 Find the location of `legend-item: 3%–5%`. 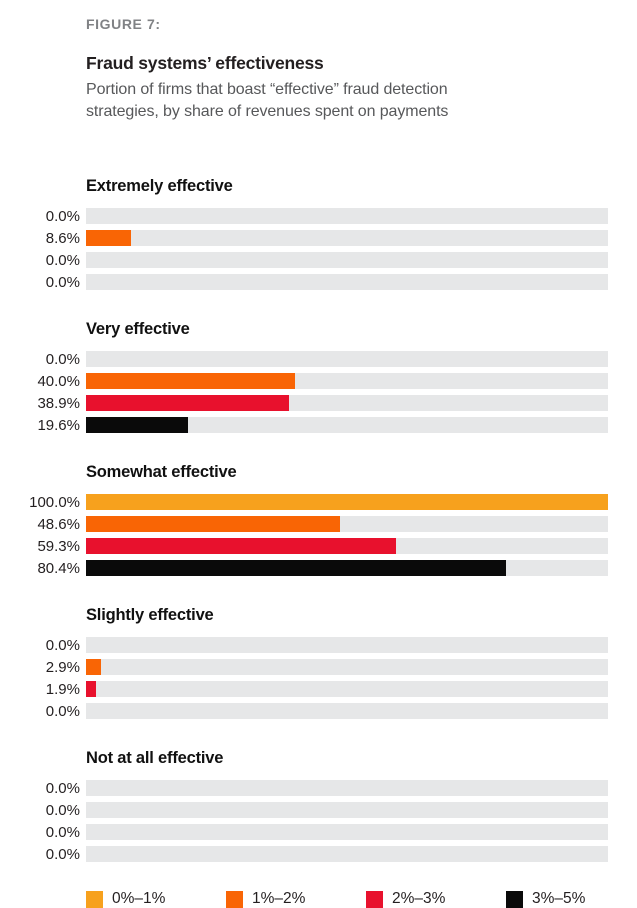

legend-item: 3%–5% is located at coordinates (545, 899).